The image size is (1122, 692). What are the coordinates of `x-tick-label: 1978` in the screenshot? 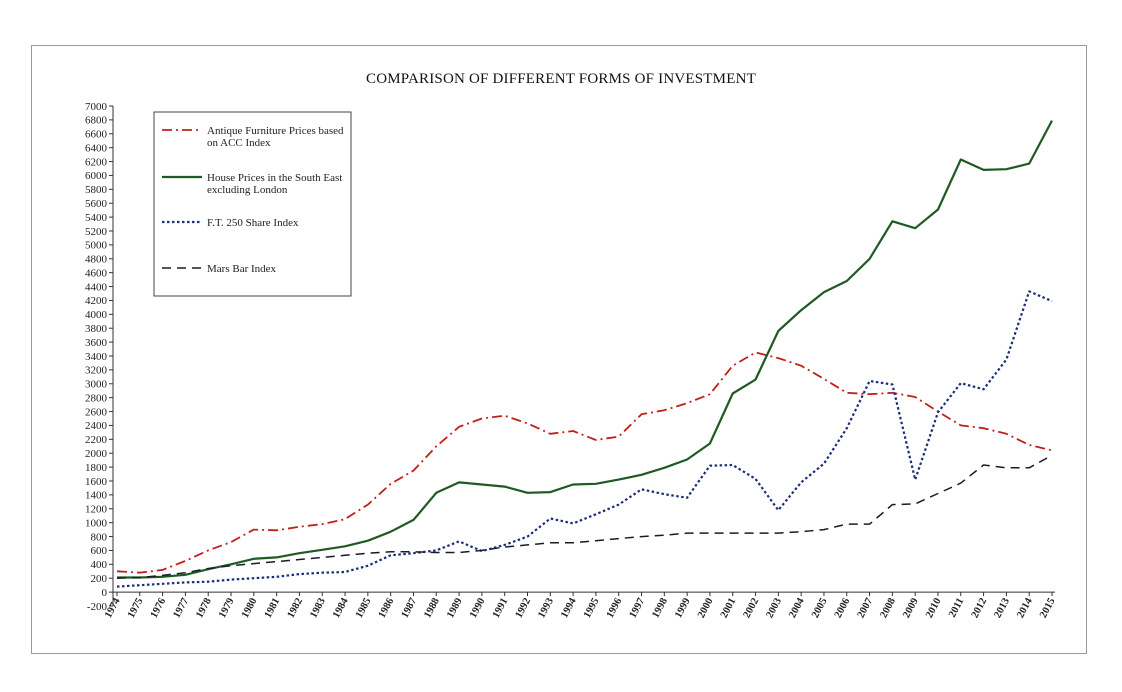 It's located at (204, 608).